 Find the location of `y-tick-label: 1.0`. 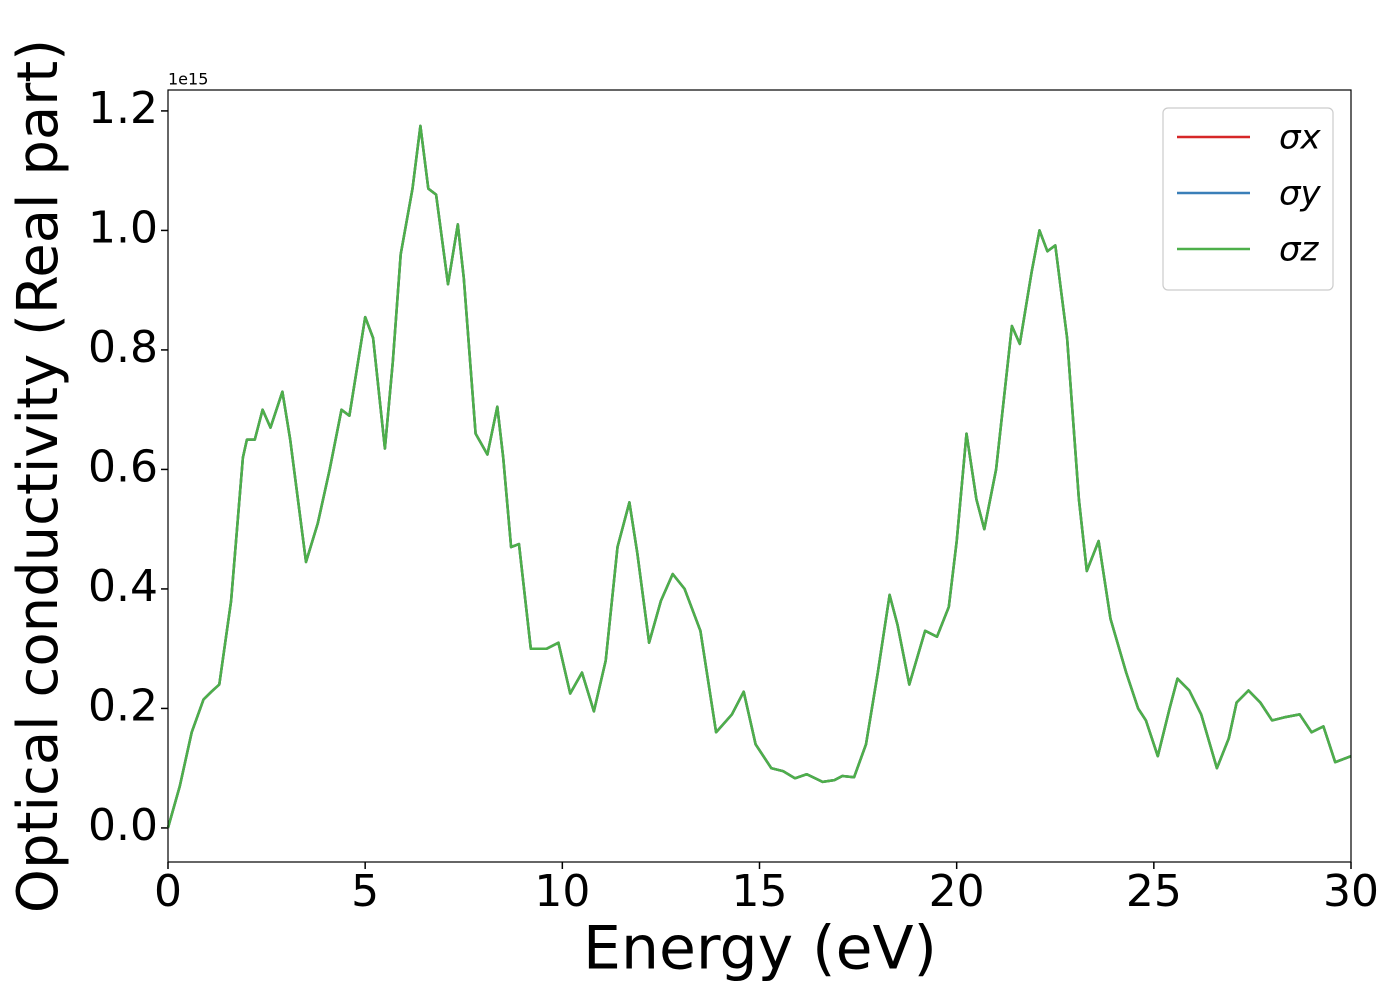

y-tick-label: 1.0 is located at coordinates (123, 227).